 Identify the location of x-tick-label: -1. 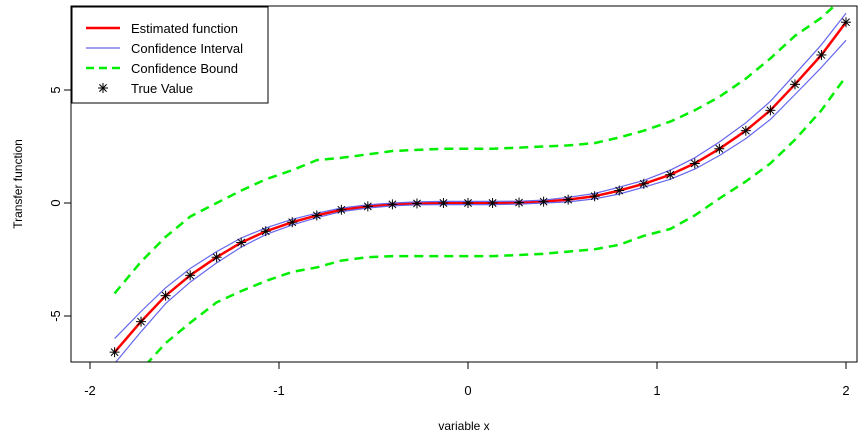
(279, 390).